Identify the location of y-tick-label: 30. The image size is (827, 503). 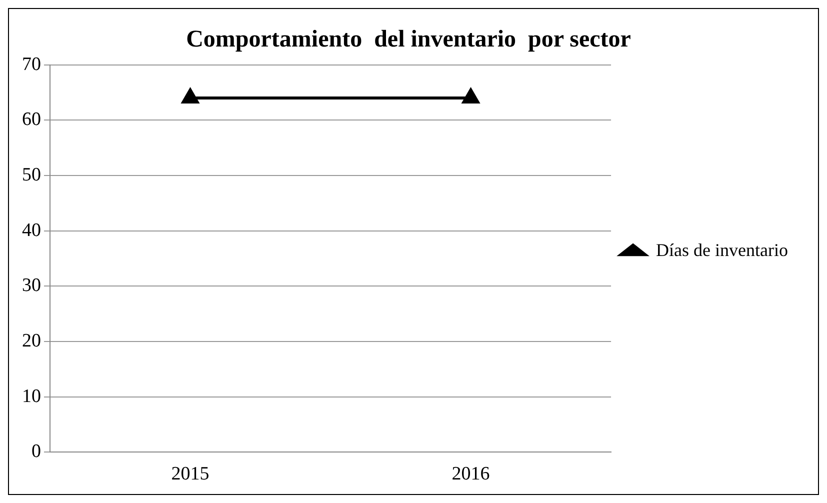
(31, 285).